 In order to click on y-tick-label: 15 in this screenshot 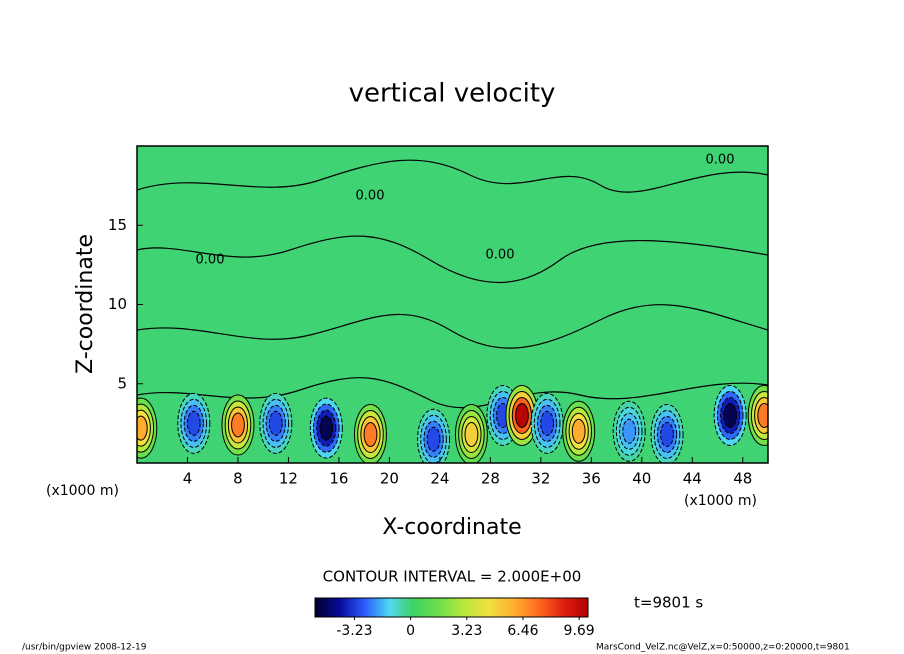, I will do `click(117, 225)`.